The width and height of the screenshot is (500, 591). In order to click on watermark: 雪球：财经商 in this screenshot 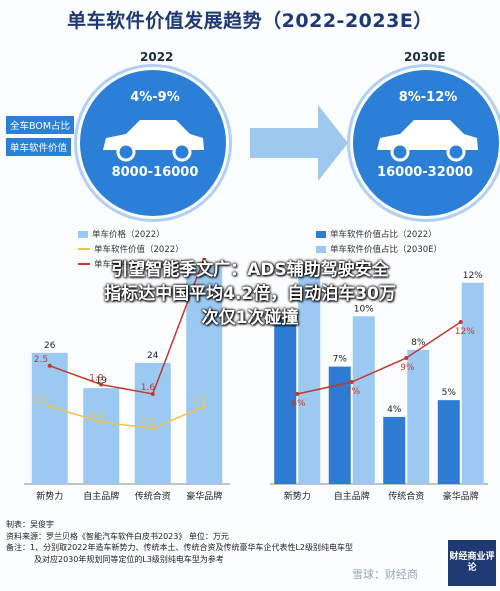, I will do `click(385, 574)`.